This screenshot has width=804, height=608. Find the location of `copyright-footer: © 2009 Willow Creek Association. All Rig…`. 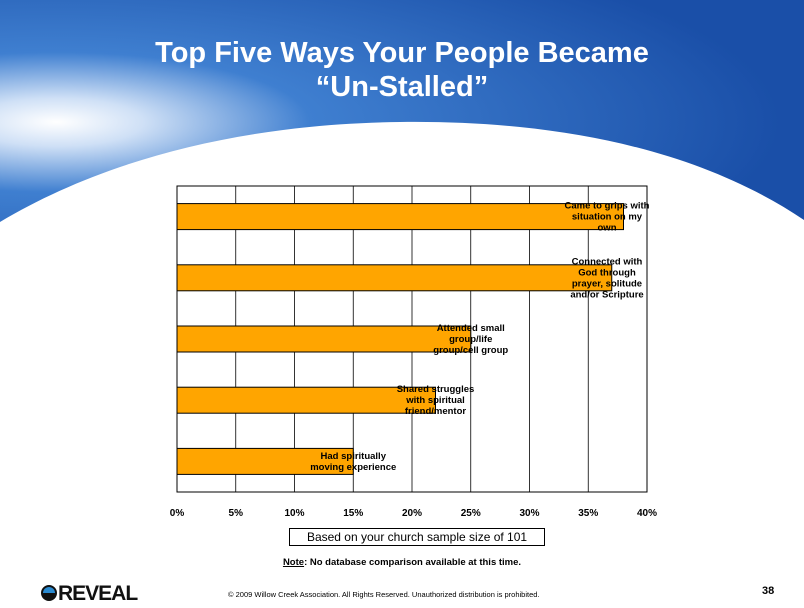

copyright-footer: © 2009 Willow Creek Association. All Rig… is located at coordinates (384, 594).